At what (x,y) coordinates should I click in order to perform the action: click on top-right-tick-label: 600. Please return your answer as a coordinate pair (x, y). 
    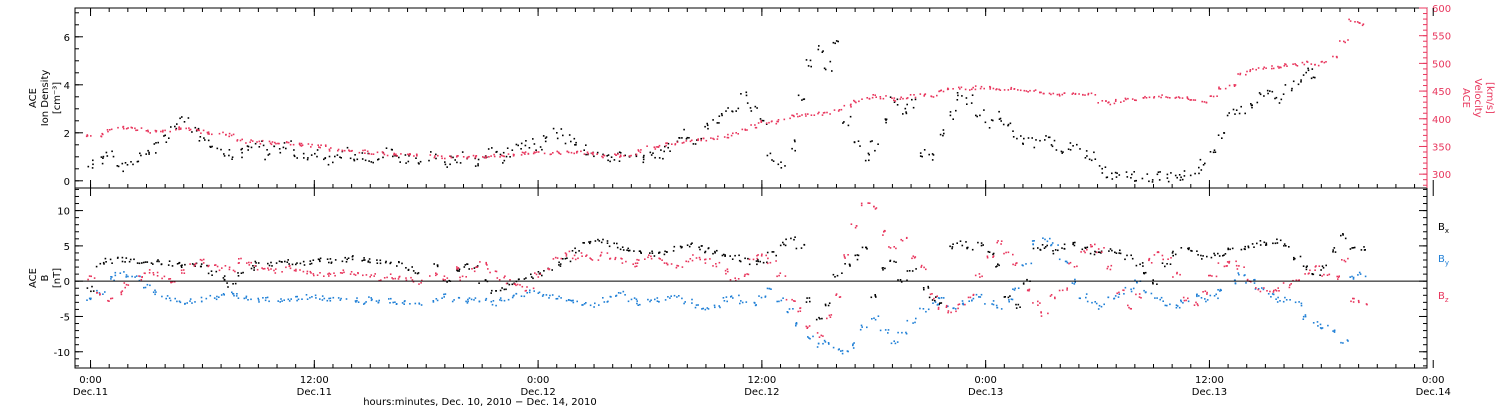
    Looking at the image, I should click on (1441, 9).